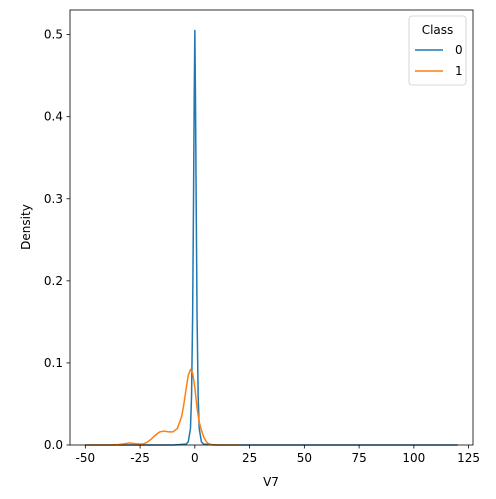  Describe the element at coordinates (53, 363) in the screenshot. I see `y-tick-label: 0.1` at that location.